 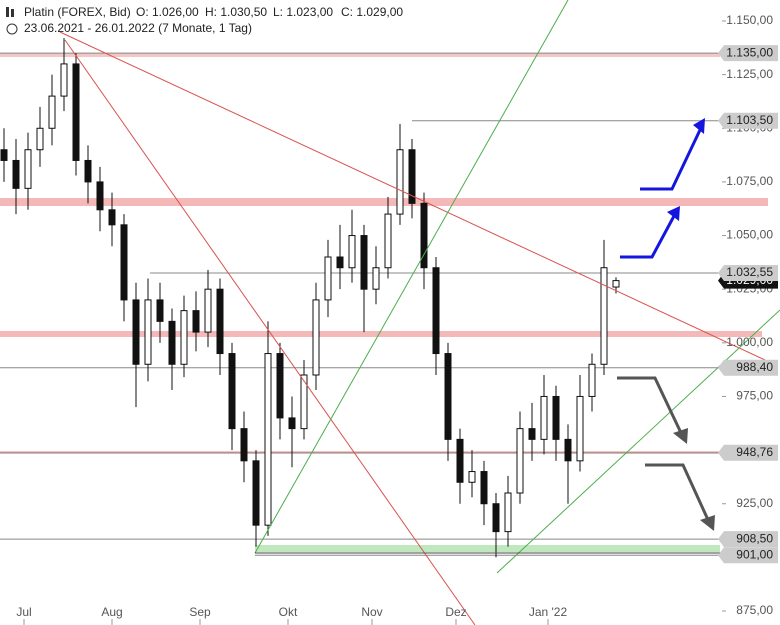 I want to click on y-tick-label: 925,00, so click(x=754, y=503).